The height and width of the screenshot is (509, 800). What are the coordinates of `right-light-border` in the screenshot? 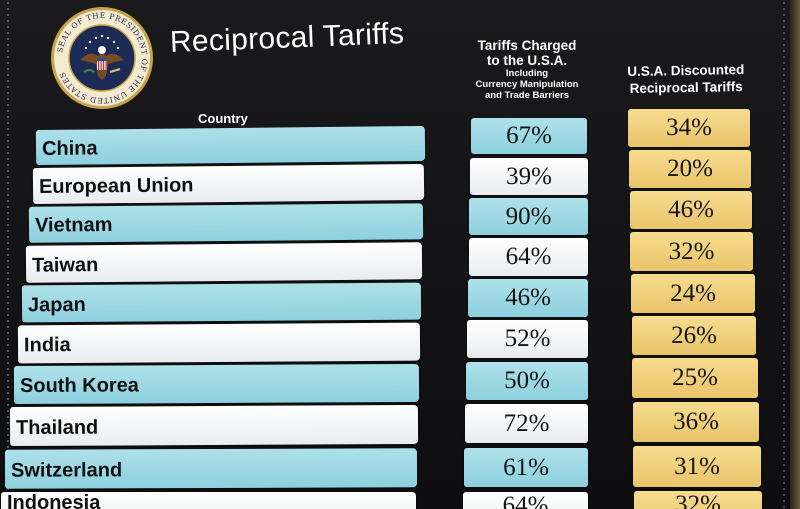 It's located at (784, 254).